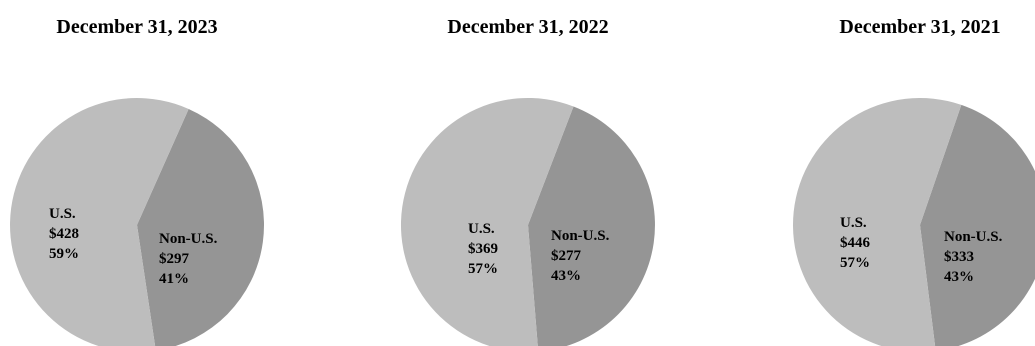 Image resolution: width=1035 pixels, height=346 pixels. I want to click on slice-amount: $297, so click(174, 259).